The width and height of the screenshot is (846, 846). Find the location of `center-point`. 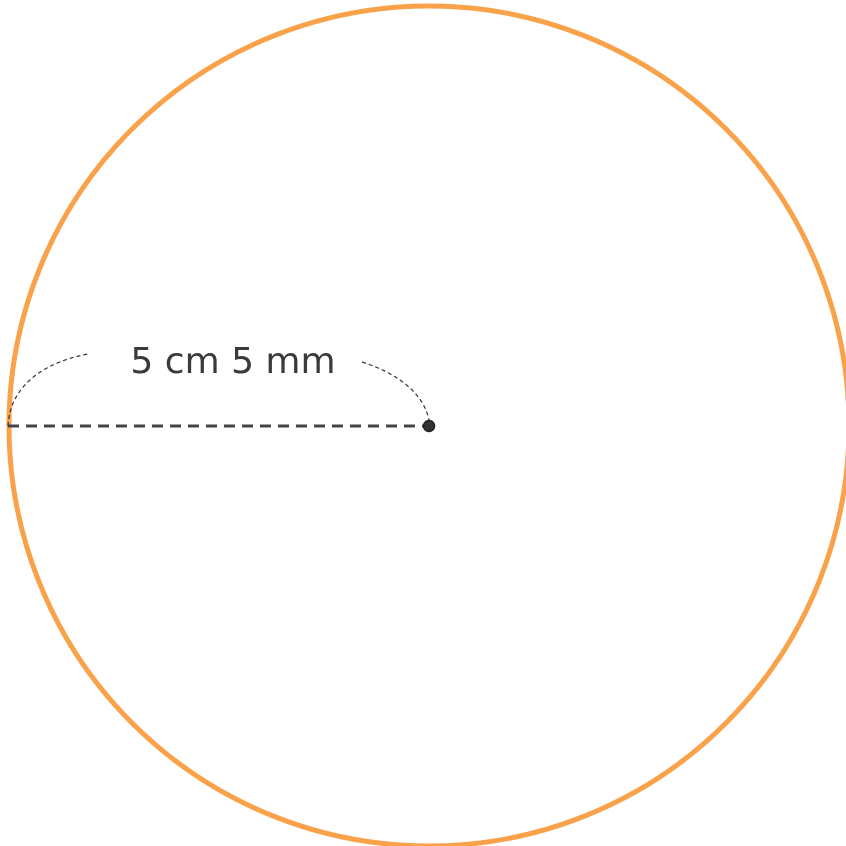

center-point is located at coordinates (429, 426).